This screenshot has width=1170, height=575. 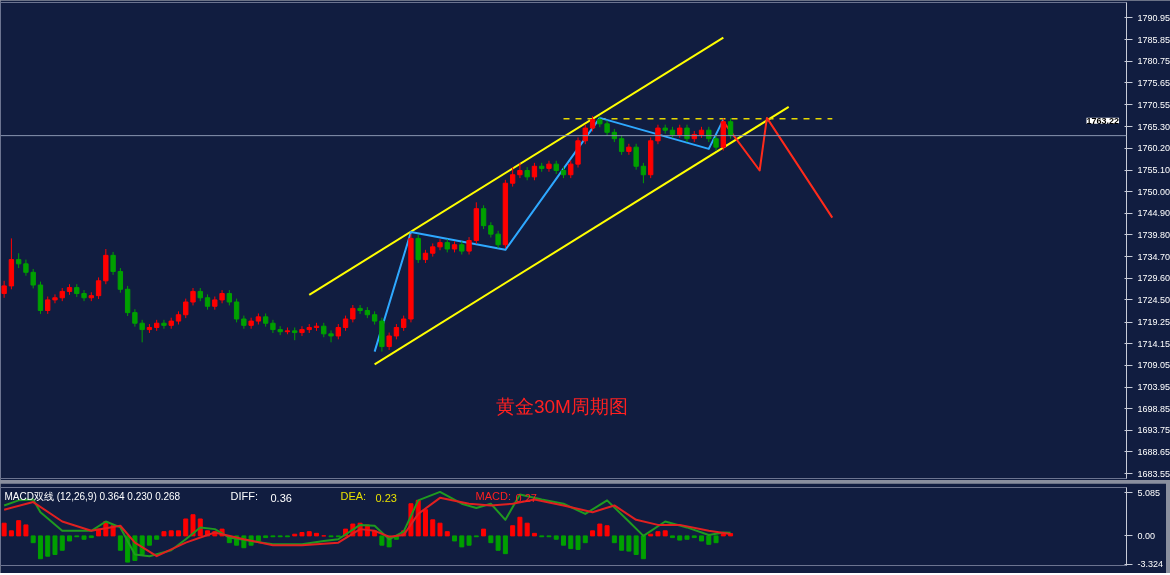 I want to click on y-tick-label: 1693.75, so click(x=1153, y=430).